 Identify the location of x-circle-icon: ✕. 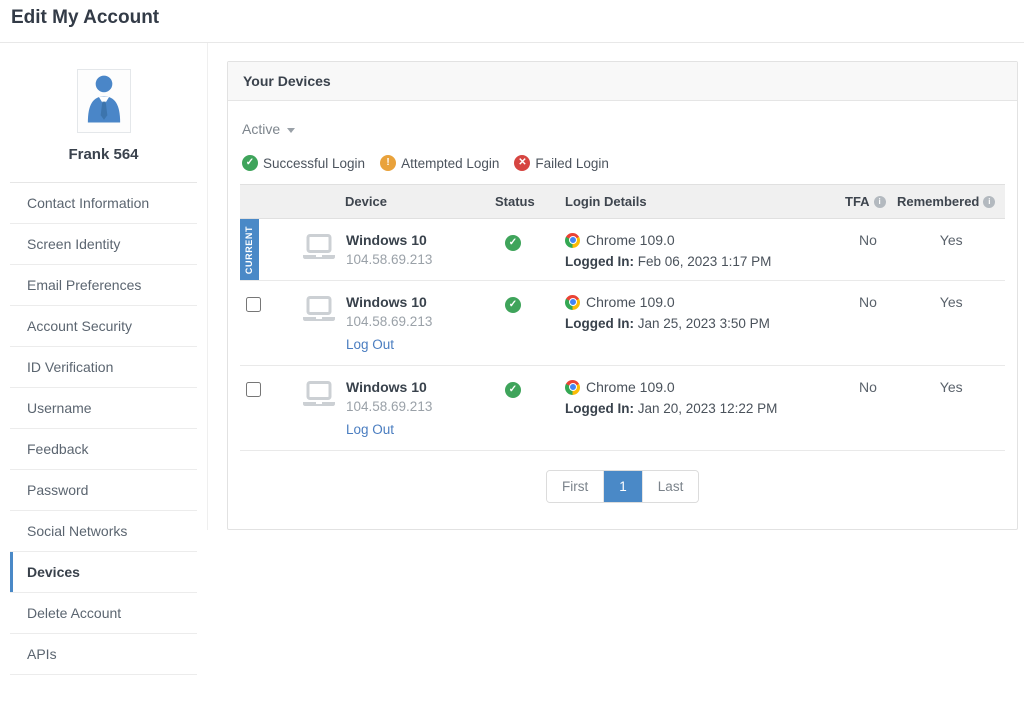
(522, 163).